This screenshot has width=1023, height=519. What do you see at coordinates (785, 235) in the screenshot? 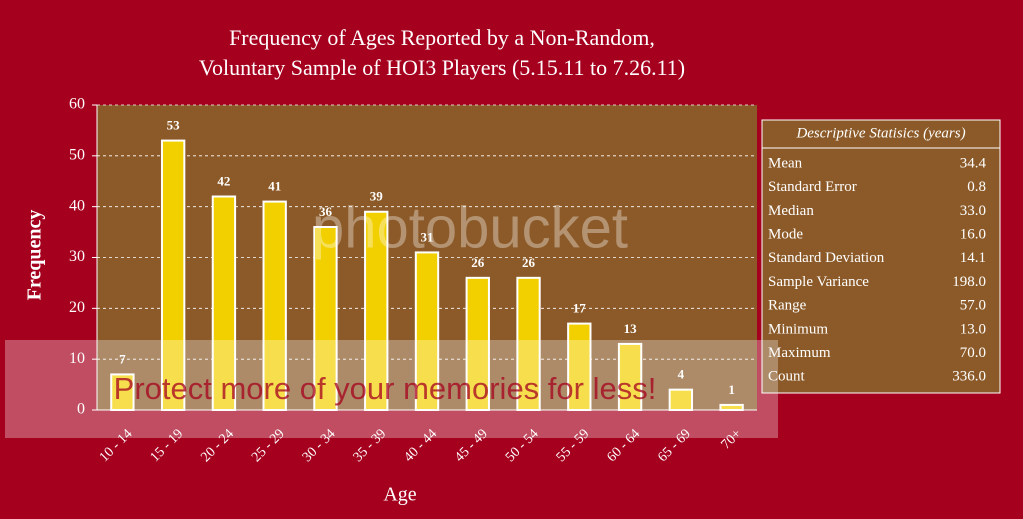
I see `table-label: Mode` at bounding box center [785, 235].